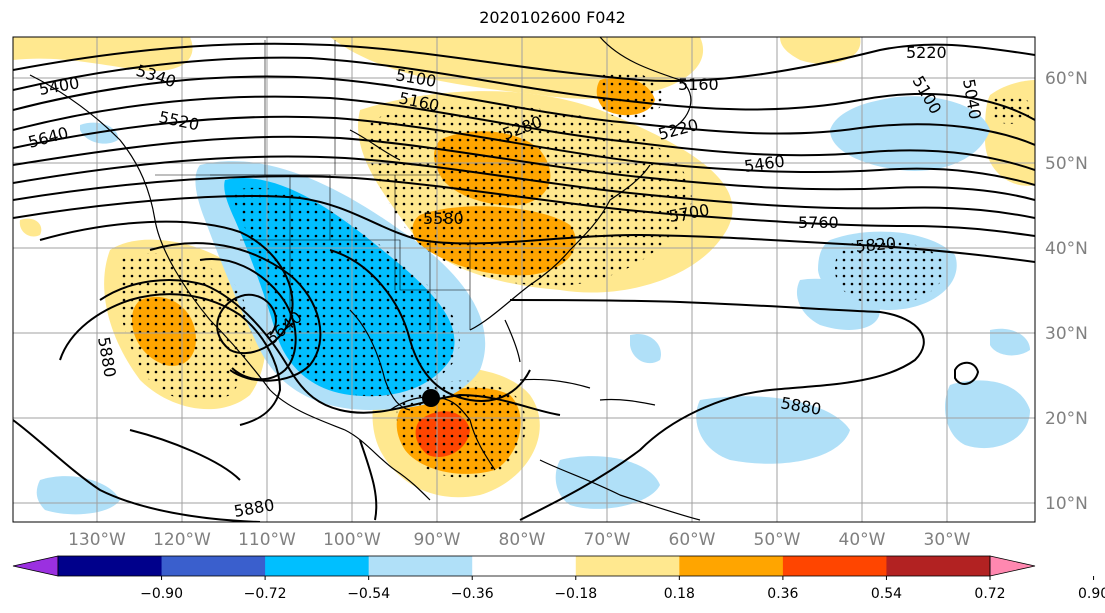 The height and width of the screenshot is (613, 1105). What do you see at coordinates (886, 594) in the screenshot?
I see `colorbar-tick-label: 0.54` at bounding box center [886, 594].